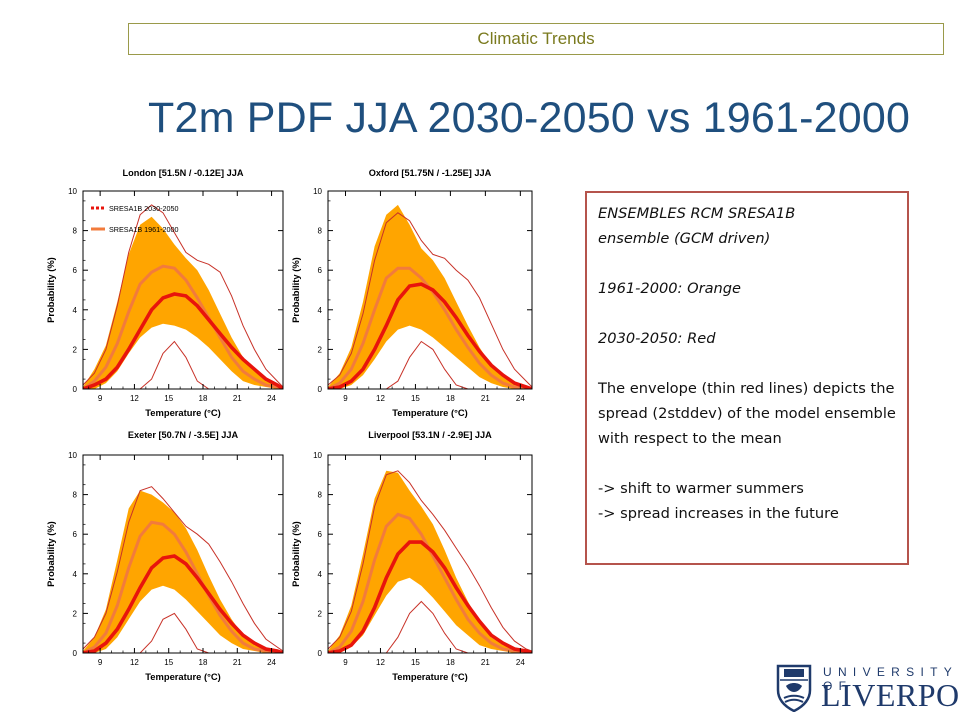 The width and height of the screenshot is (960, 720). I want to click on legend-label: SRESA1B 1961-2000, so click(144, 229).